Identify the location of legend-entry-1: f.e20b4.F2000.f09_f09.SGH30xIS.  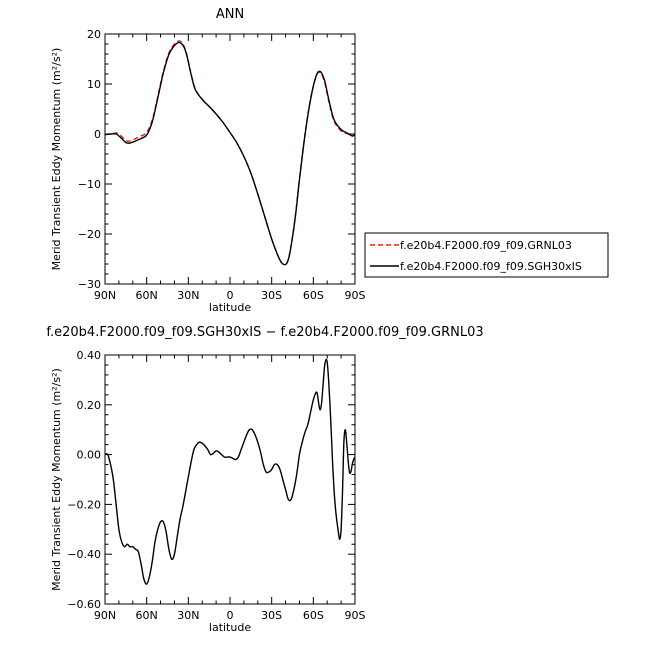
(491, 266).